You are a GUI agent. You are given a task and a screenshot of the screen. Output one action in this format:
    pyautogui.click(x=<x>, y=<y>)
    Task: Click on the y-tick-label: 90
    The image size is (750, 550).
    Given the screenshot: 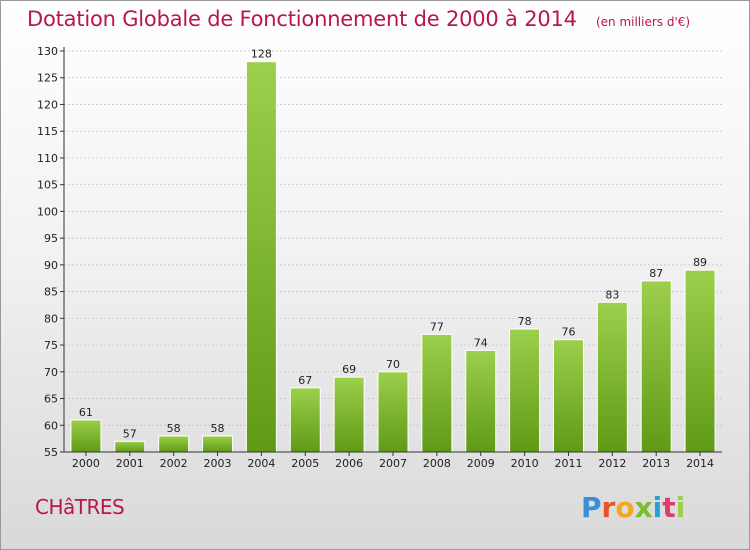 What is the action you would take?
    pyautogui.click(x=51, y=265)
    